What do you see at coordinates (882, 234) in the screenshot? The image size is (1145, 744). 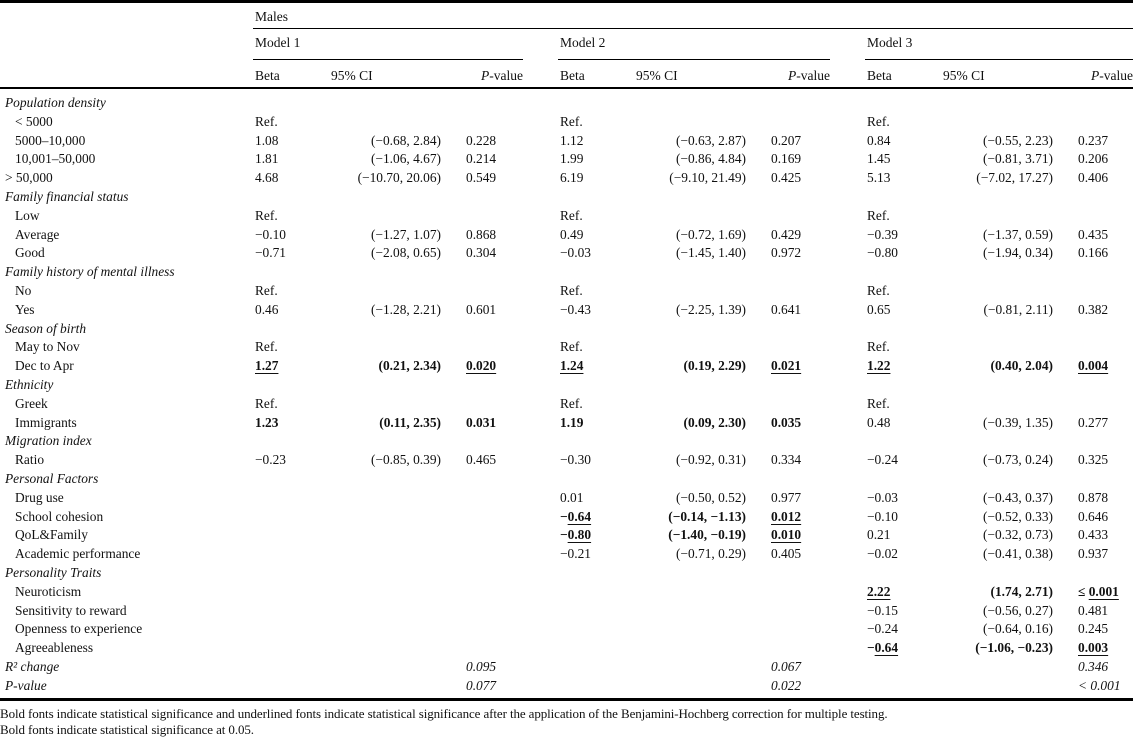 I see `beta-cell: −0.39` at bounding box center [882, 234].